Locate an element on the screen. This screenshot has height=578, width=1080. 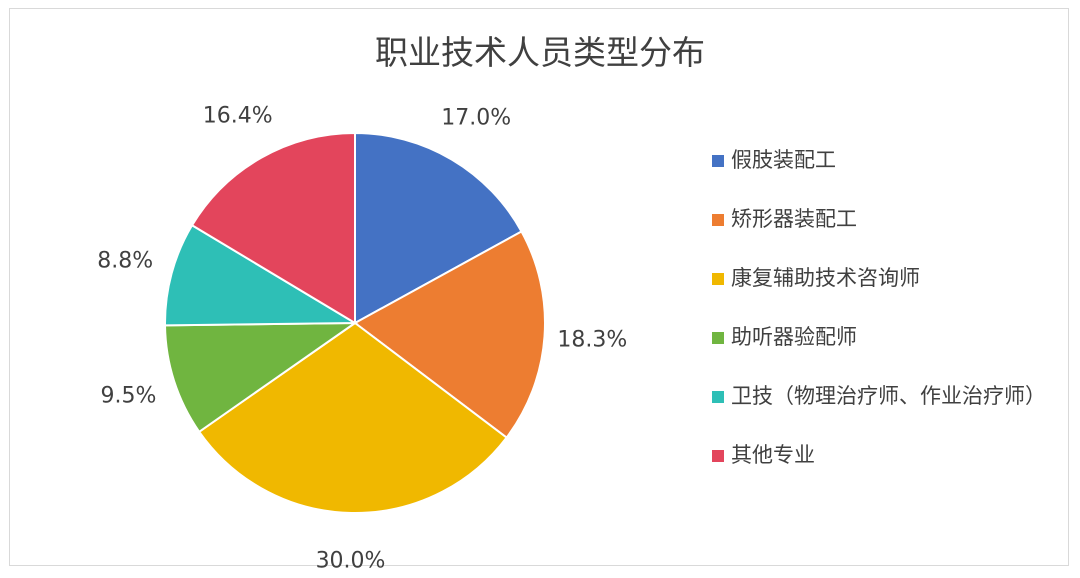
legend-label: 矫形器装配工 is located at coordinates (794, 219).